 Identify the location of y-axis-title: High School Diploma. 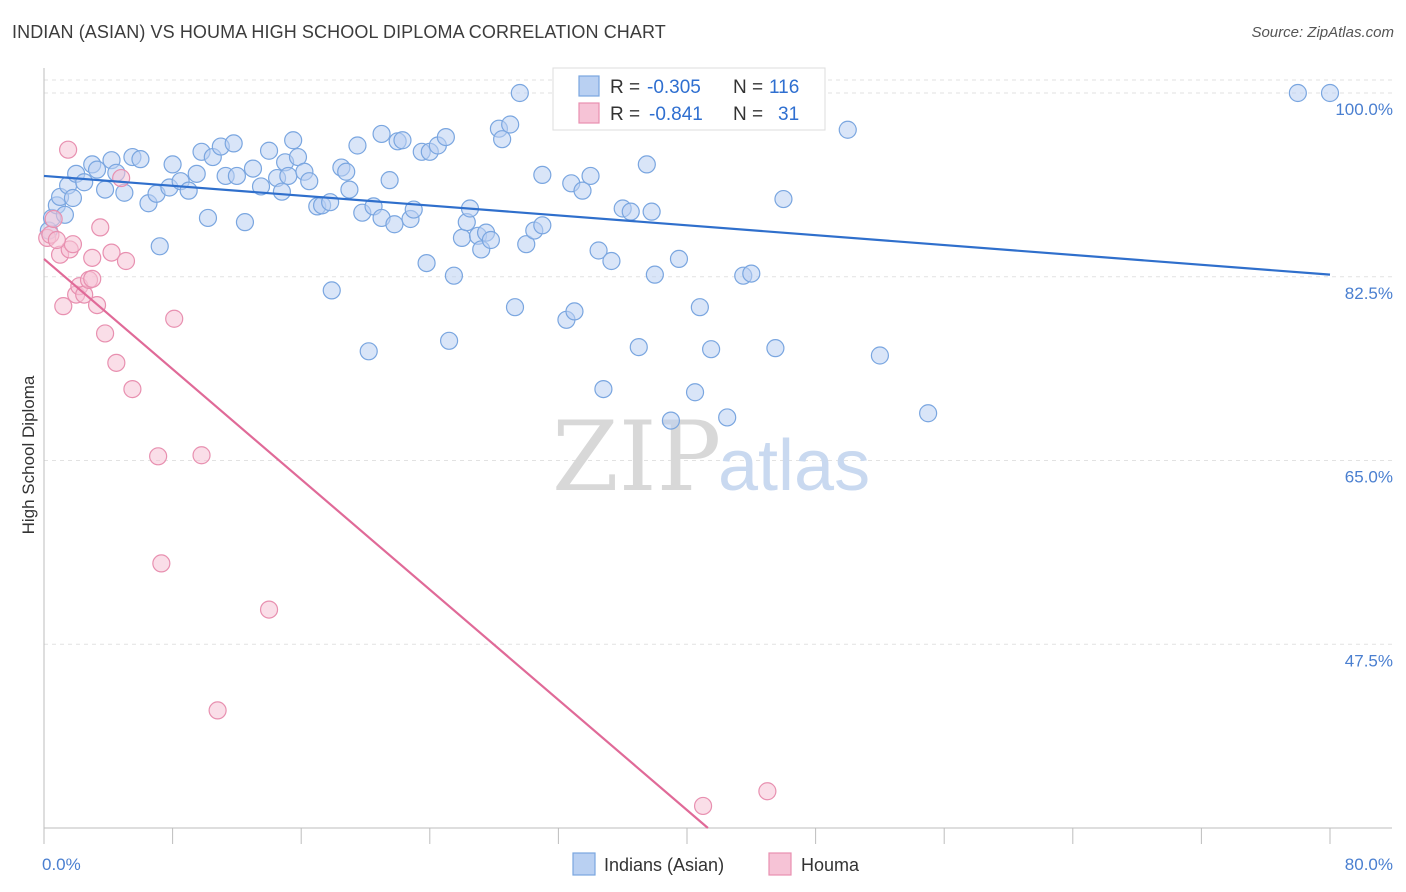
(28, 454).